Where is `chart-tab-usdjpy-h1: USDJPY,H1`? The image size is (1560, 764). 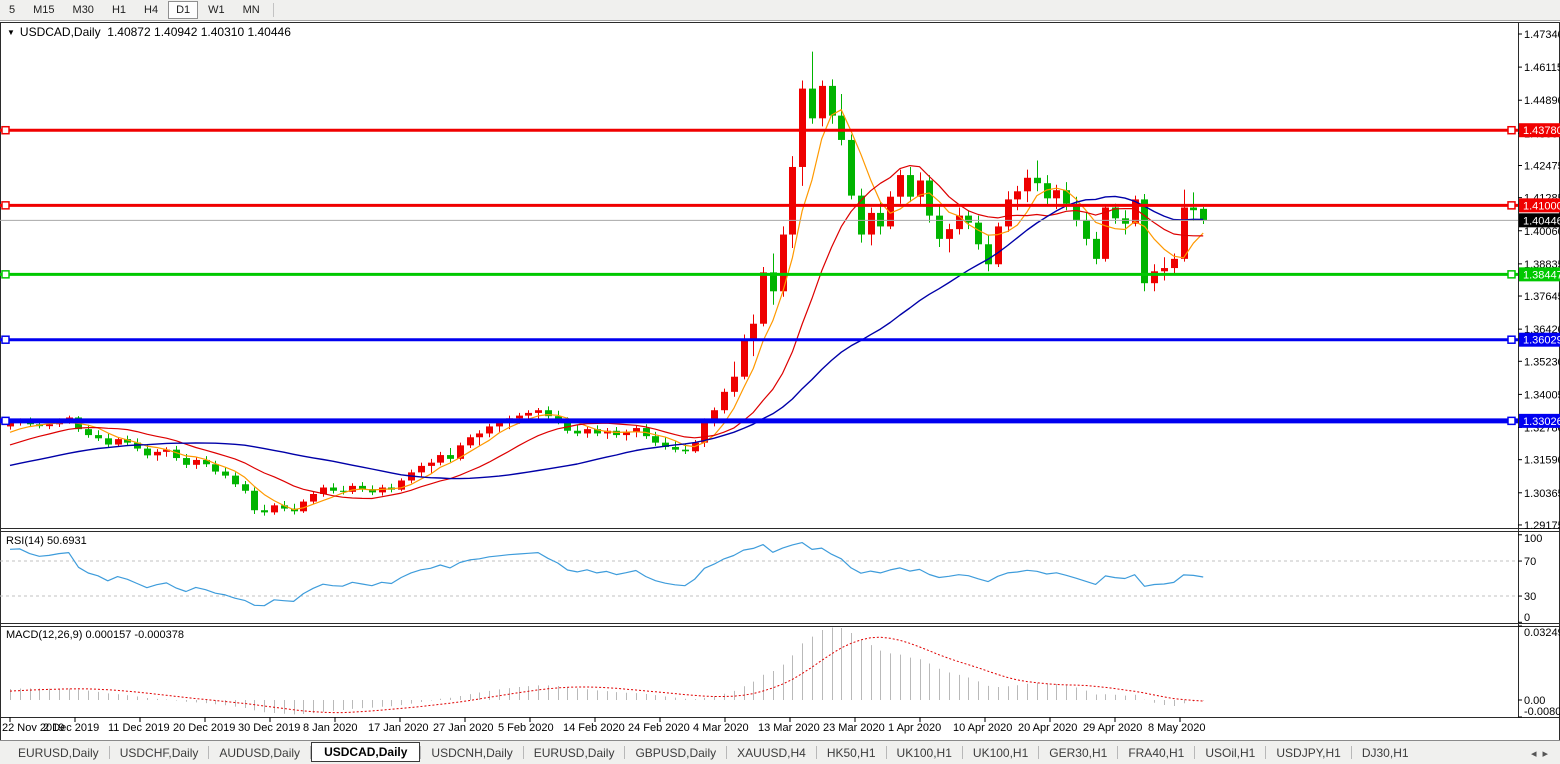
chart-tab-usdjpy-h1: USDJPY,H1 is located at coordinates (1308, 752).